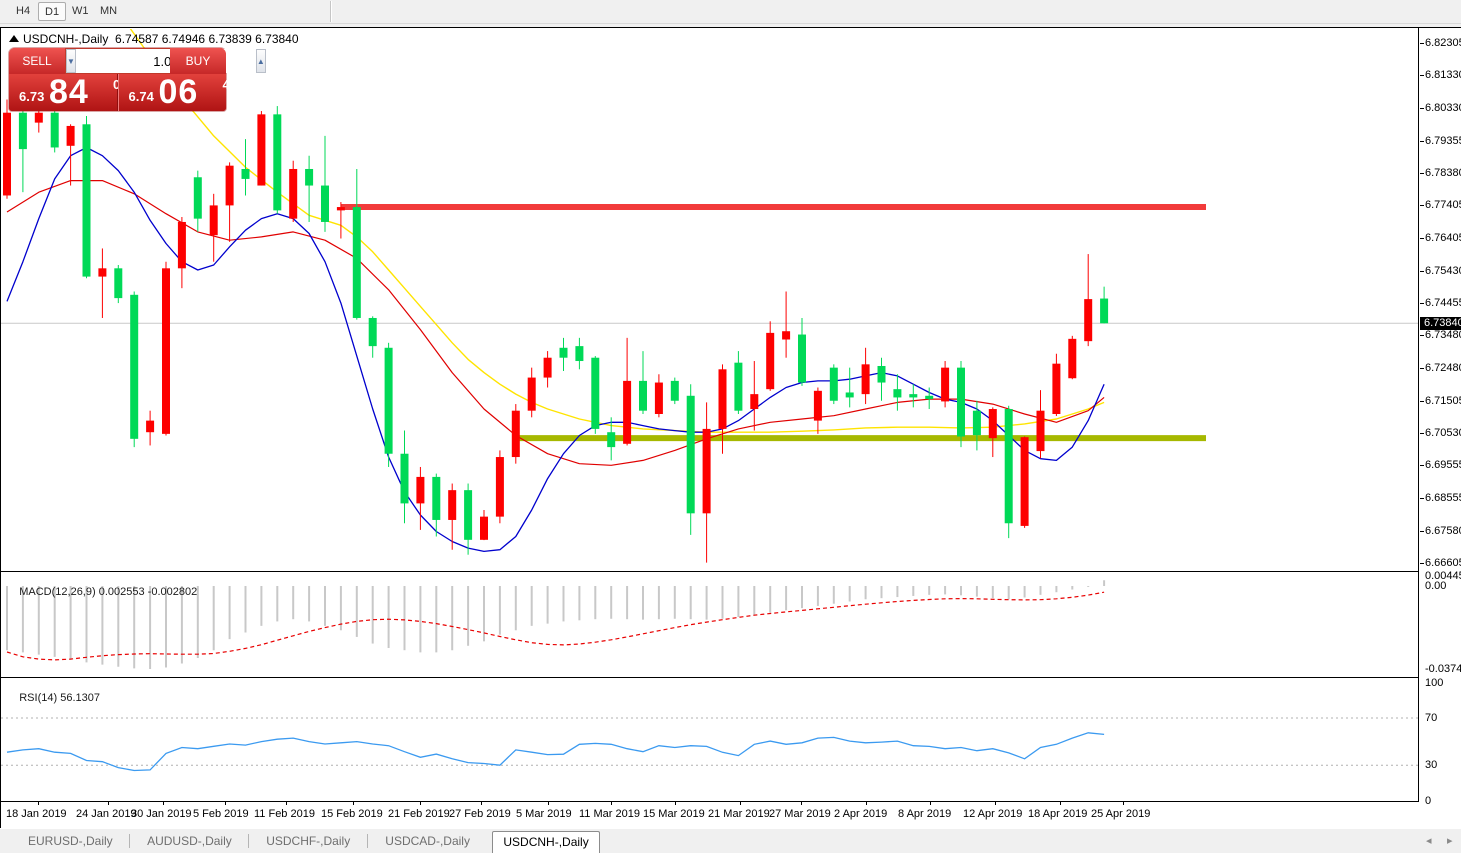 The height and width of the screenshot is (853, 1461). What do you see at coordinates (1428, 800) in the screenshot?
I see `rsi-tick-label: 0` at bounding box center [1428, 800].